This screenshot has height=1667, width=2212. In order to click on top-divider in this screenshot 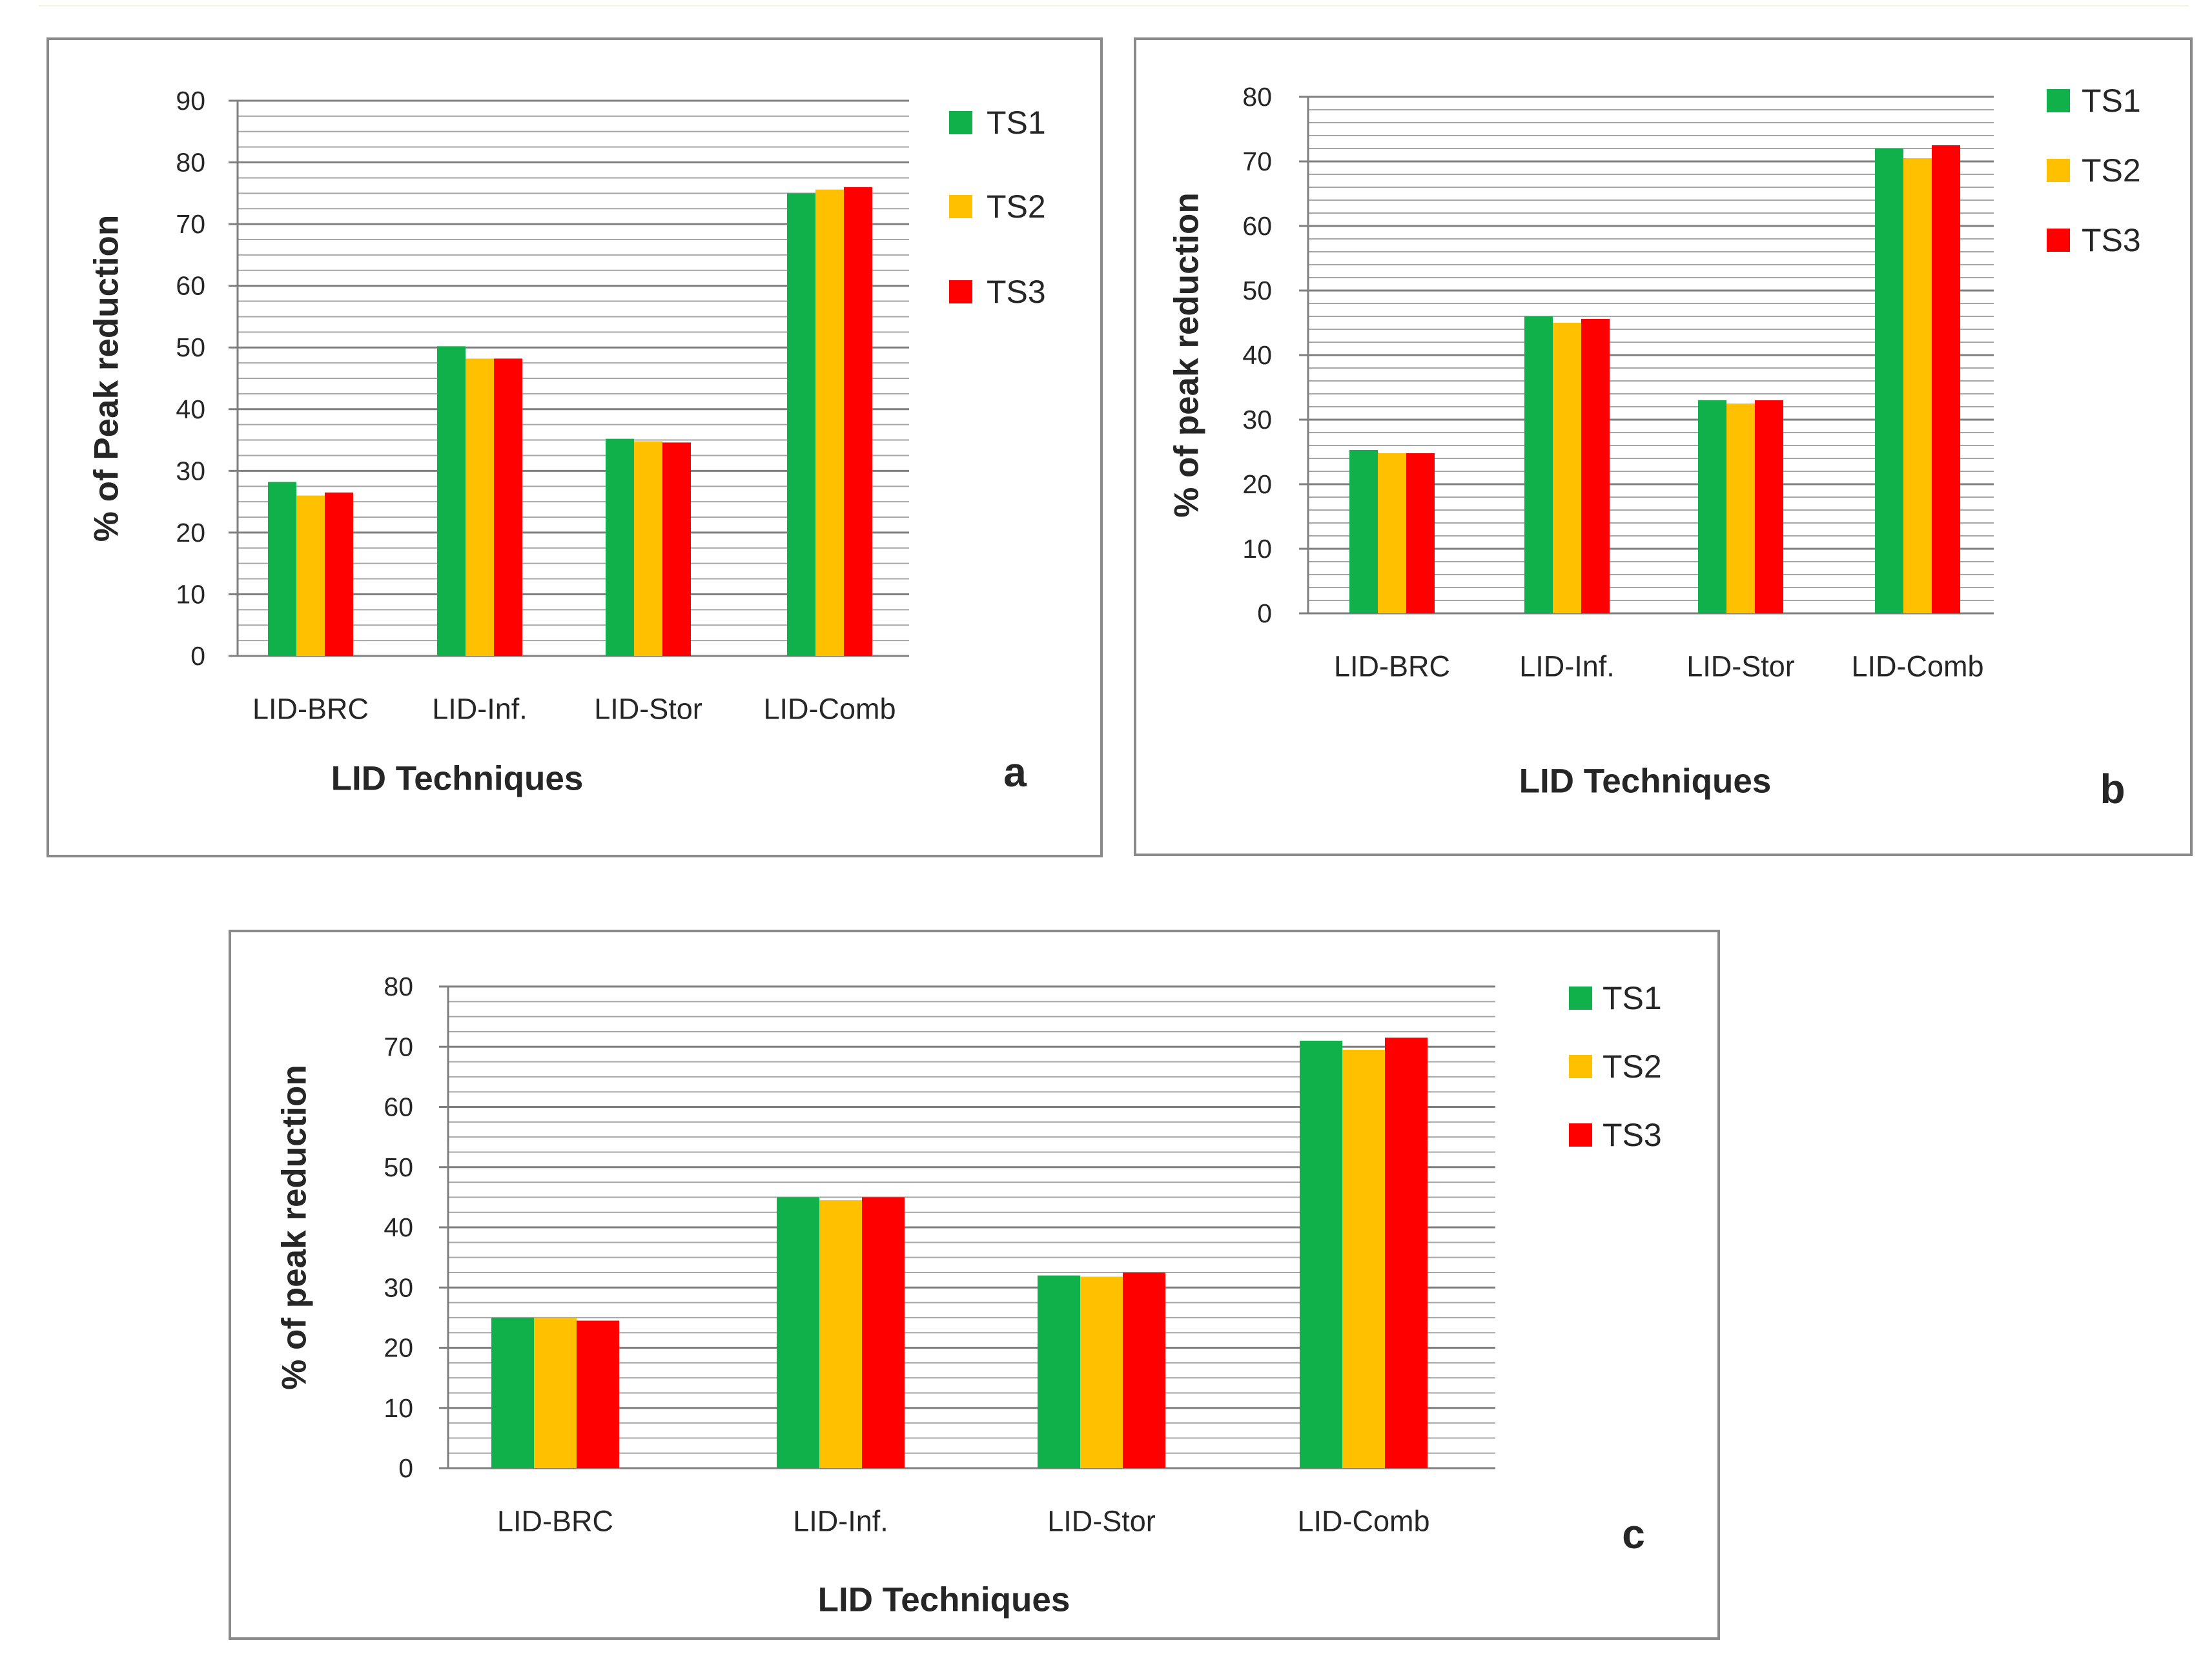, I will do `click(1114, 5)`.